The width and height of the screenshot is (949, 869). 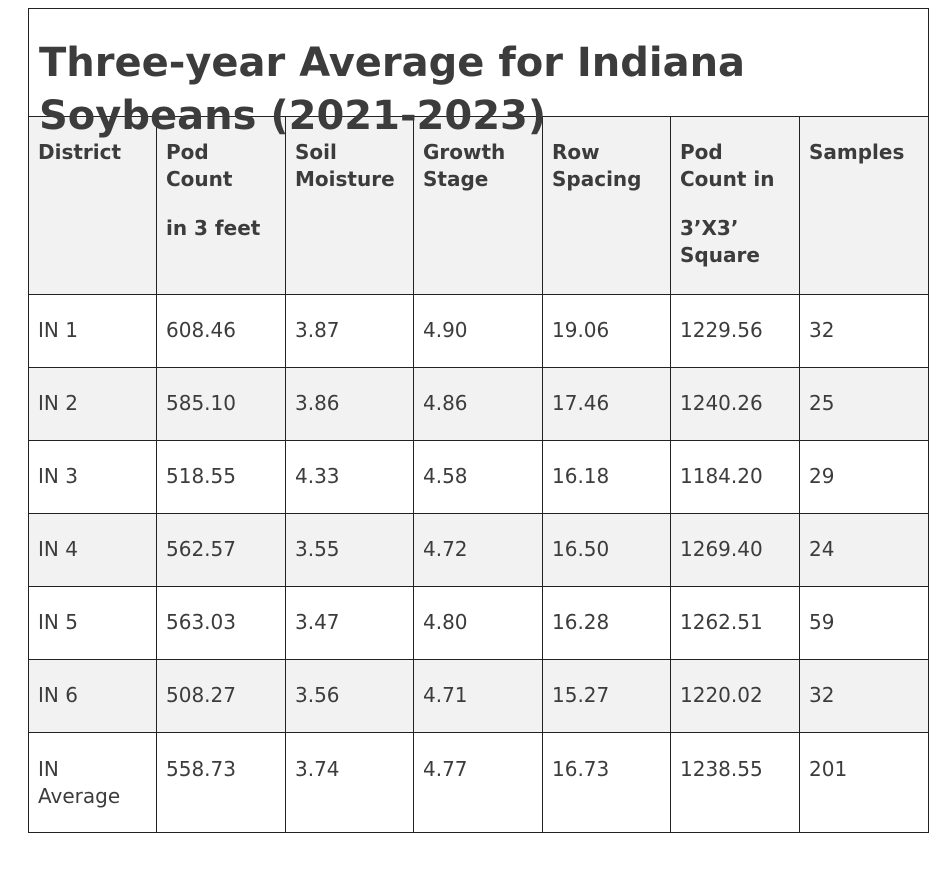 I want to click on cell-pod-count: 563.03, so click(x=221, y=623).